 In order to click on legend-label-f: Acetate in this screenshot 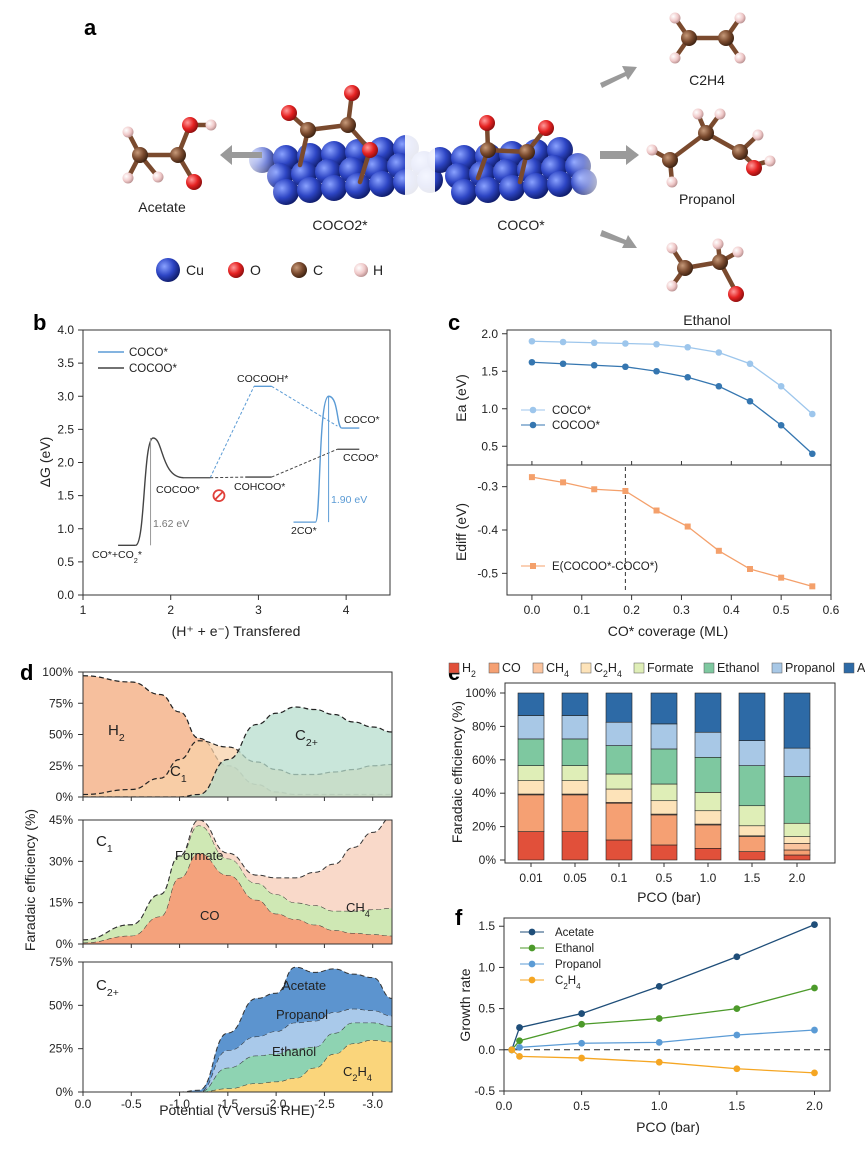, I will do `click(574, 933)`.